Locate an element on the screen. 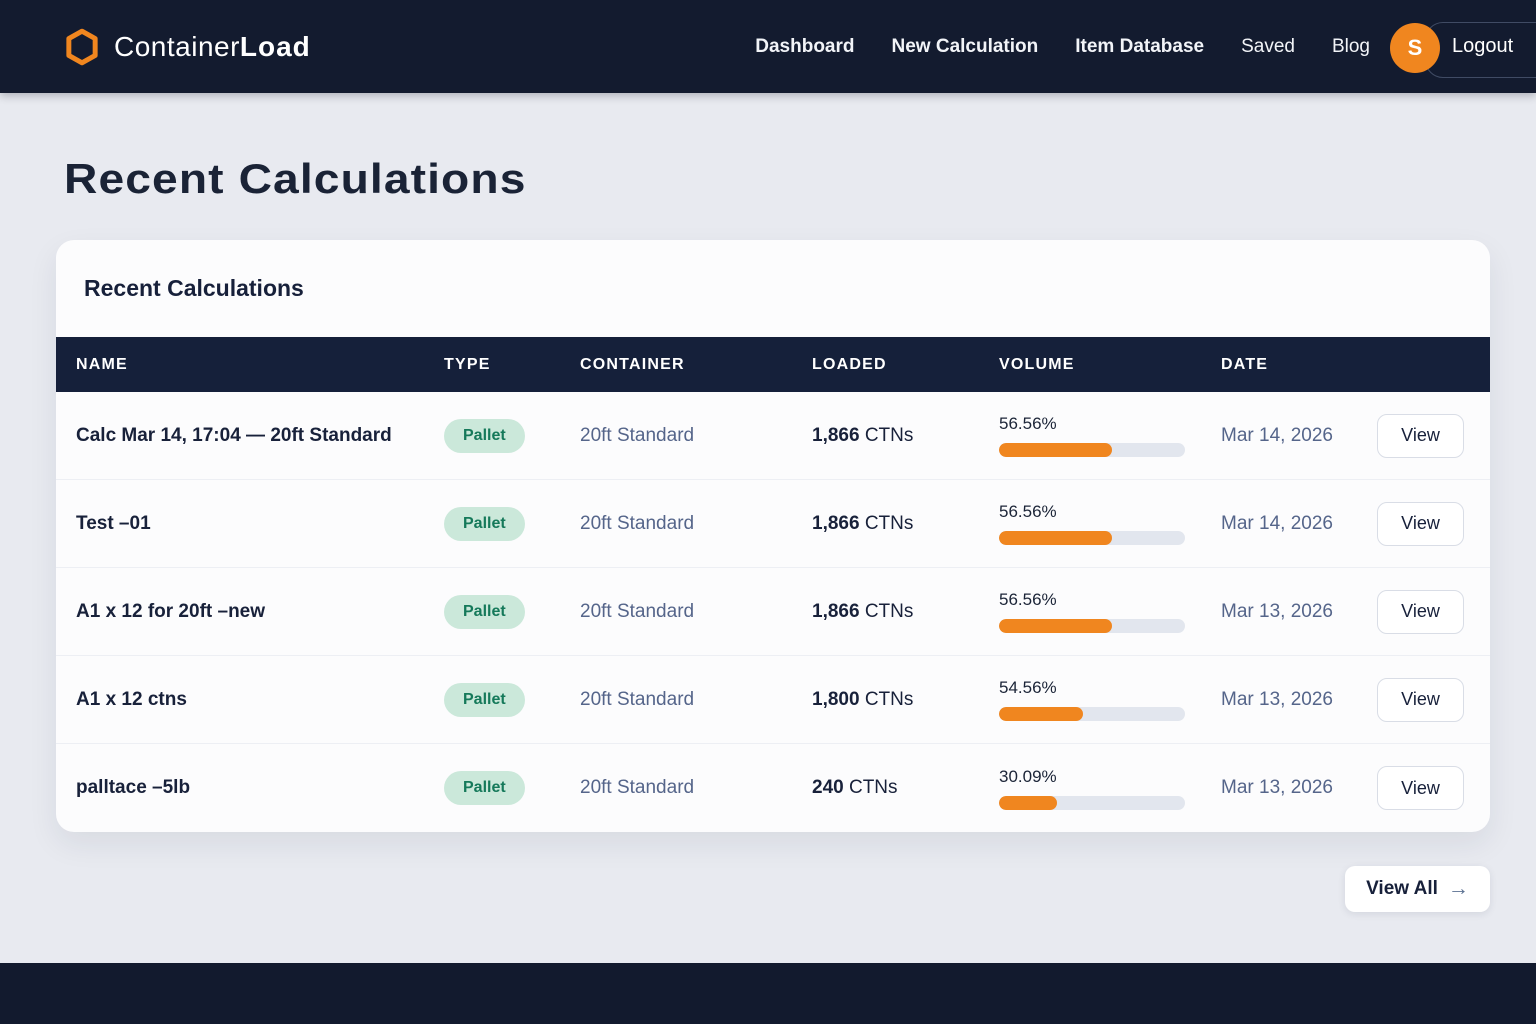 This screenshot has width=1536, height=1024. table-header-row: NAME TYPE CONTAINER LOADED VOLUME DATE is located at coordinates (773, 364).